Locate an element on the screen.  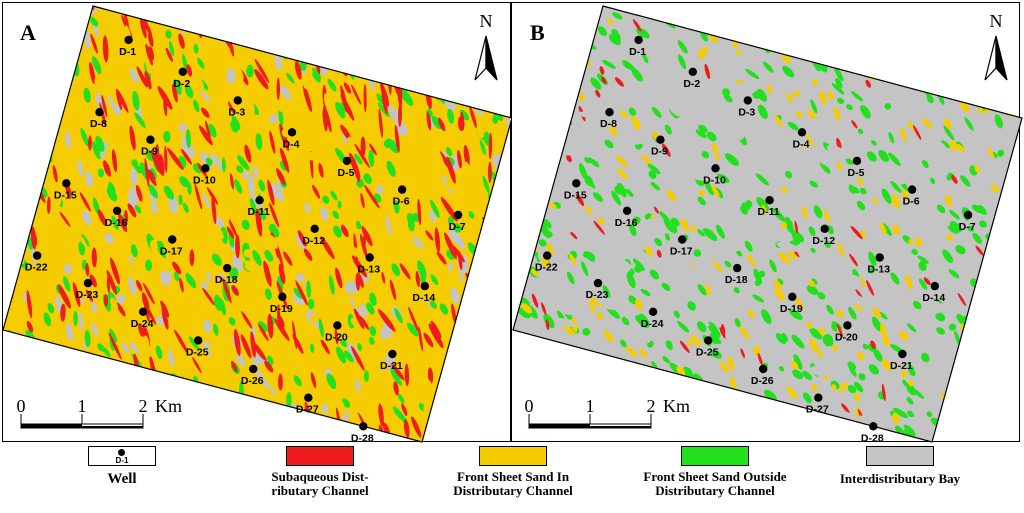
svg-text: D-22 is located at coordinates (36, 268).